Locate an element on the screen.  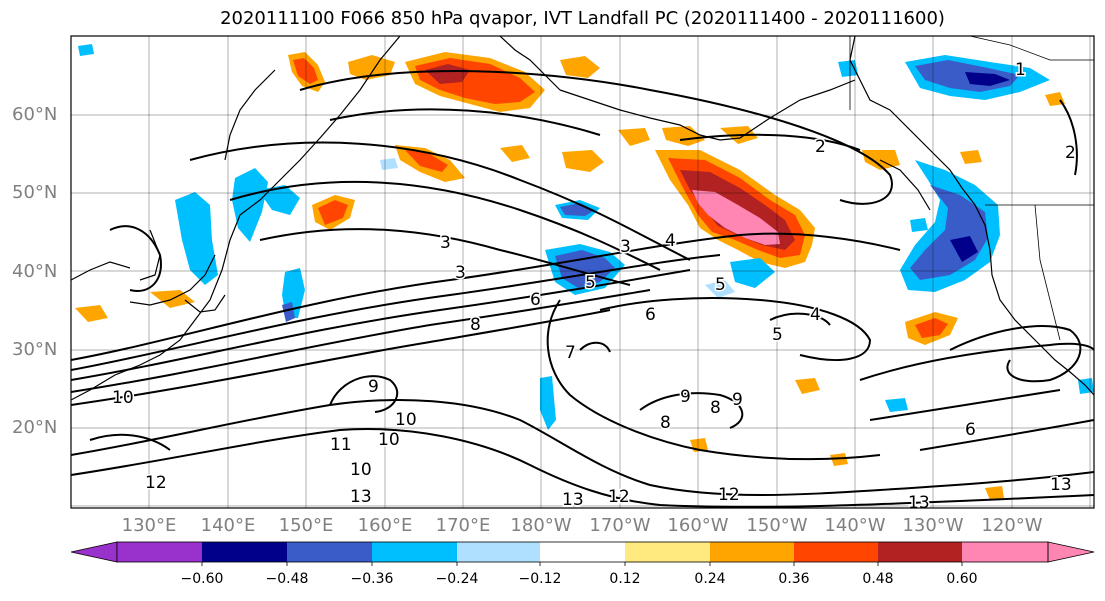
lon-label: 170°W is located at coordinates (620, 525).